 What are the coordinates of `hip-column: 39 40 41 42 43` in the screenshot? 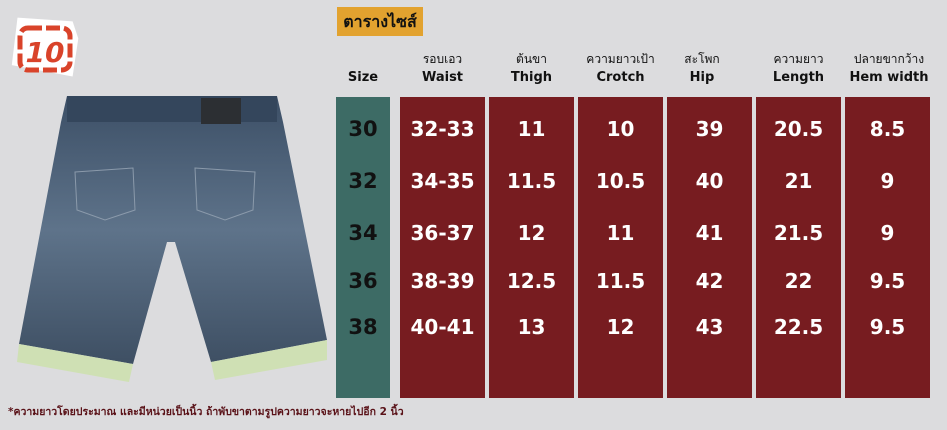 It's located at (709, 247).